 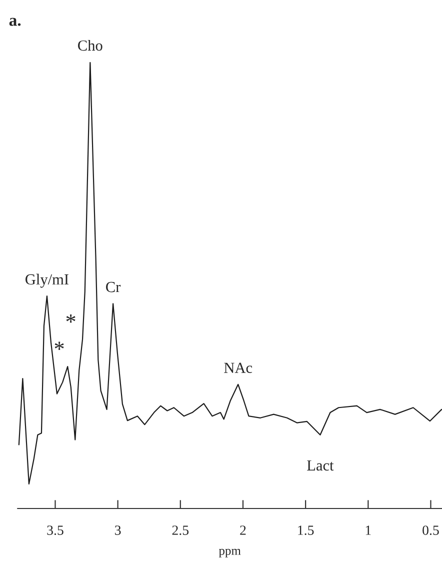 What do you see at coordinates (368, 530) in the screenshot?
I see `x-tick-label: 1` at bounding box center [368, 530].